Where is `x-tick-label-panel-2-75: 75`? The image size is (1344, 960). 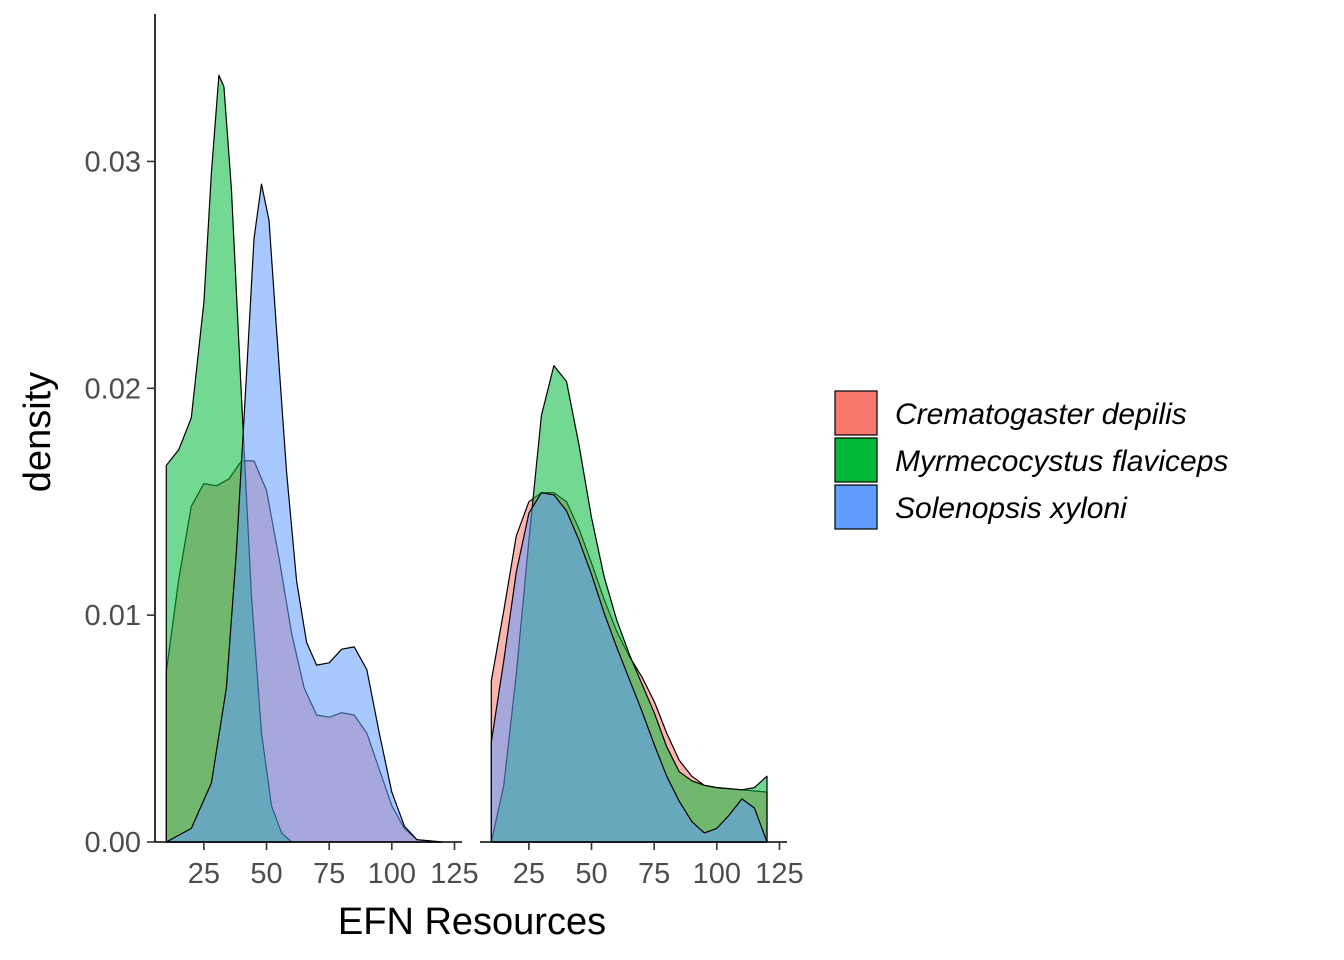 x-tick-label-panel-2-75: 75 is located at coordinates (654, 874).